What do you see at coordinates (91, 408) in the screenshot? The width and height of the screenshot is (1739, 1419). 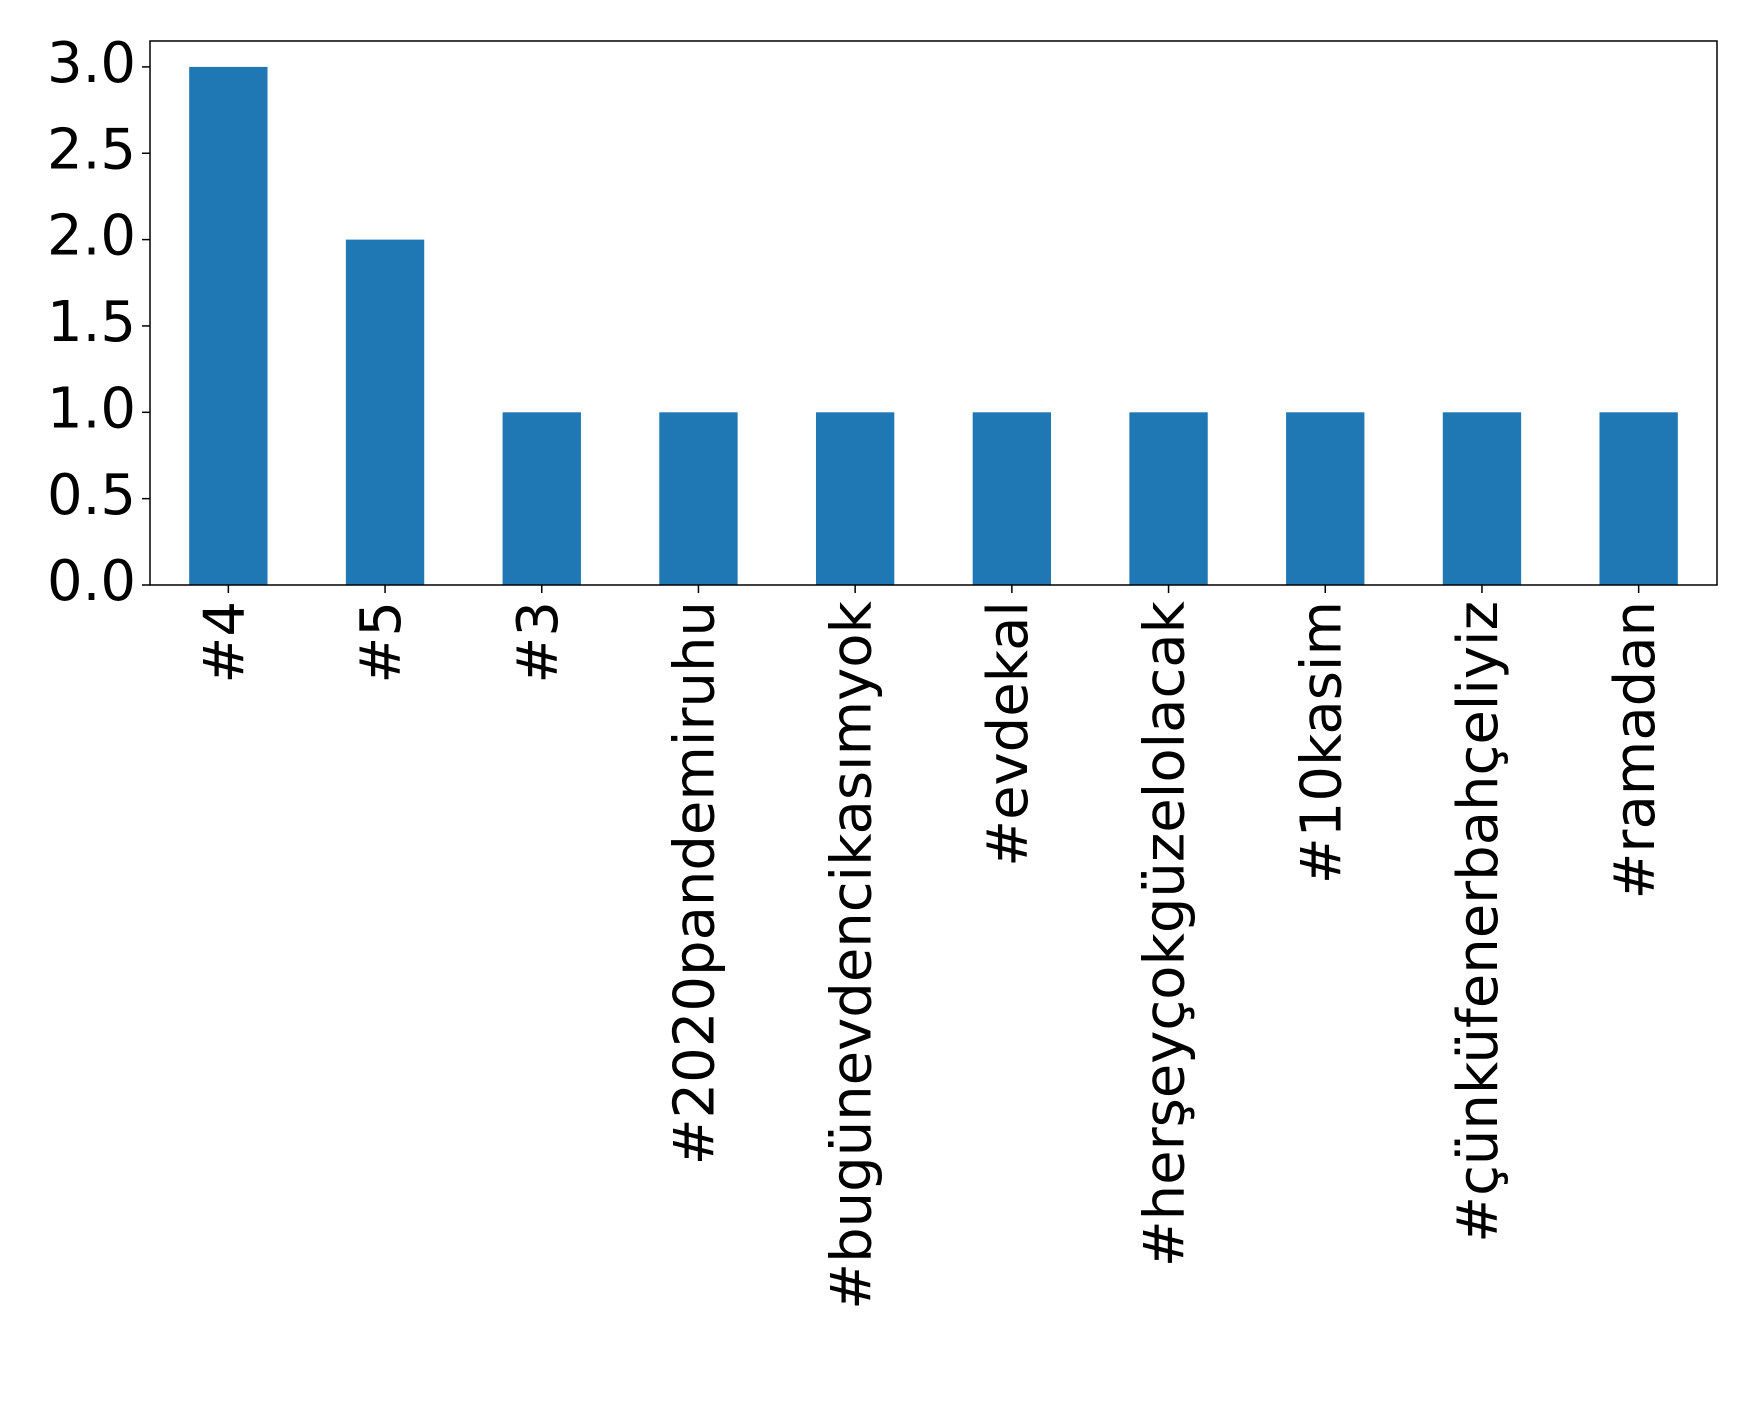 I see `y-tick-label: 1.0` at bounding box center [91, 408].